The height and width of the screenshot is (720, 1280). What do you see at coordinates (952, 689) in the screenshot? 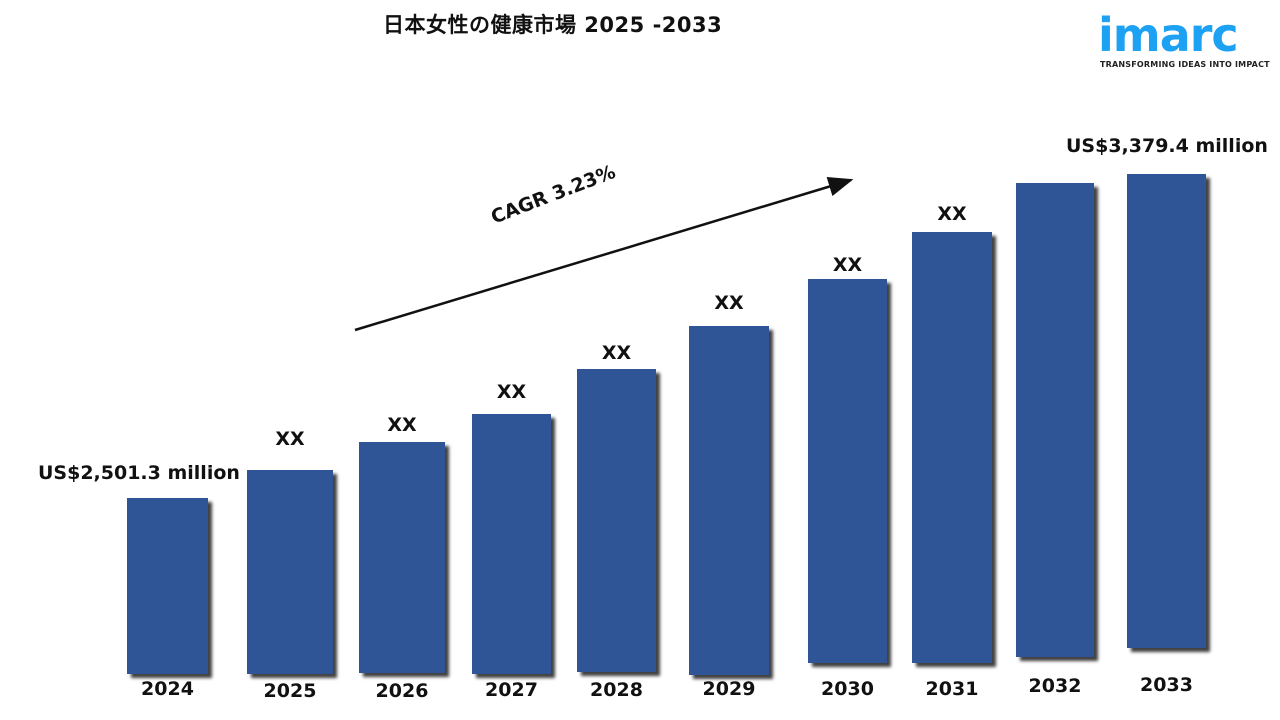
I see `x-axis-year-label: 2031` at bounding box center [952, 689].